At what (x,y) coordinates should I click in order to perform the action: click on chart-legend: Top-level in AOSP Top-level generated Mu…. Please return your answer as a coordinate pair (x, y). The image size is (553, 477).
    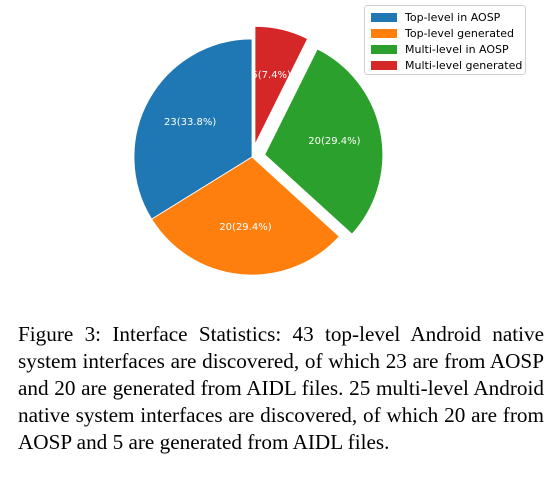
    Looking at the image, I should click on (445, 40).